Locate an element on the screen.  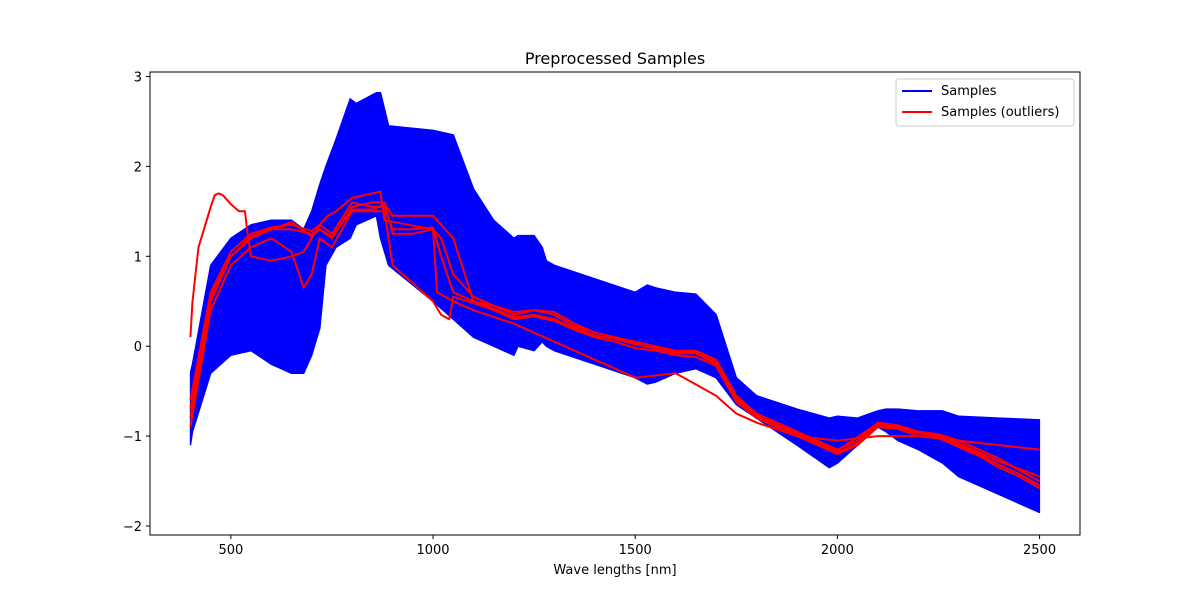
y-tick-label: 0 is located at coordinates (138, 347).